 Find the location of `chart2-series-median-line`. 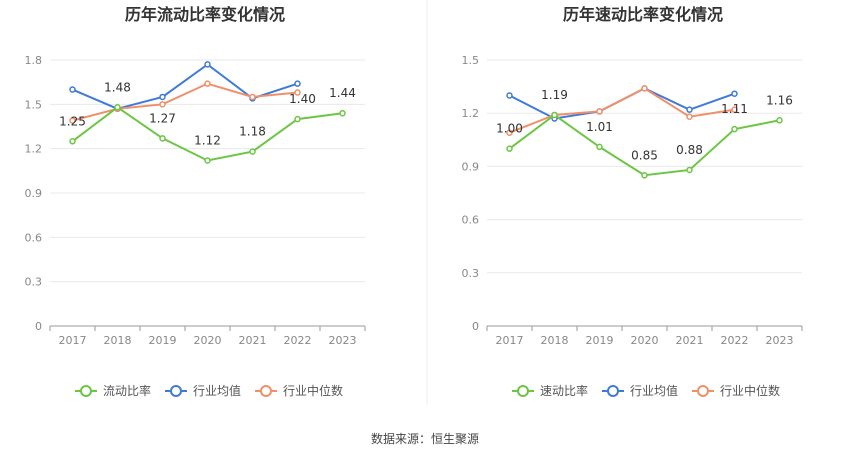

chart2-series-median-line is located at coordinates (622, 110).